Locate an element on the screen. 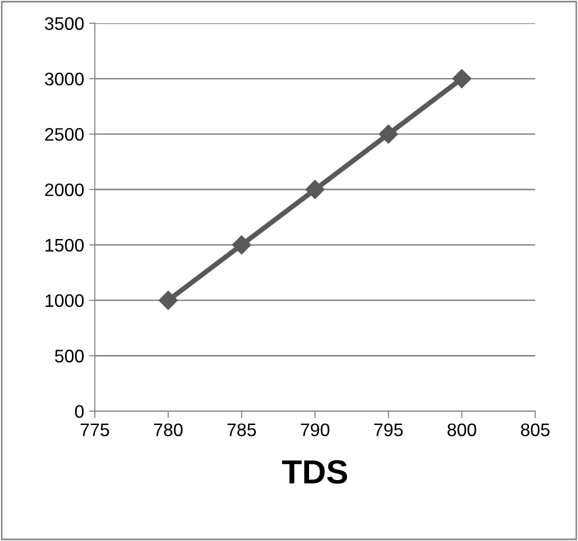 The width and height of the screenshot is (578, 541). y-tick-label: 0 is located at coordinates (79, 411).